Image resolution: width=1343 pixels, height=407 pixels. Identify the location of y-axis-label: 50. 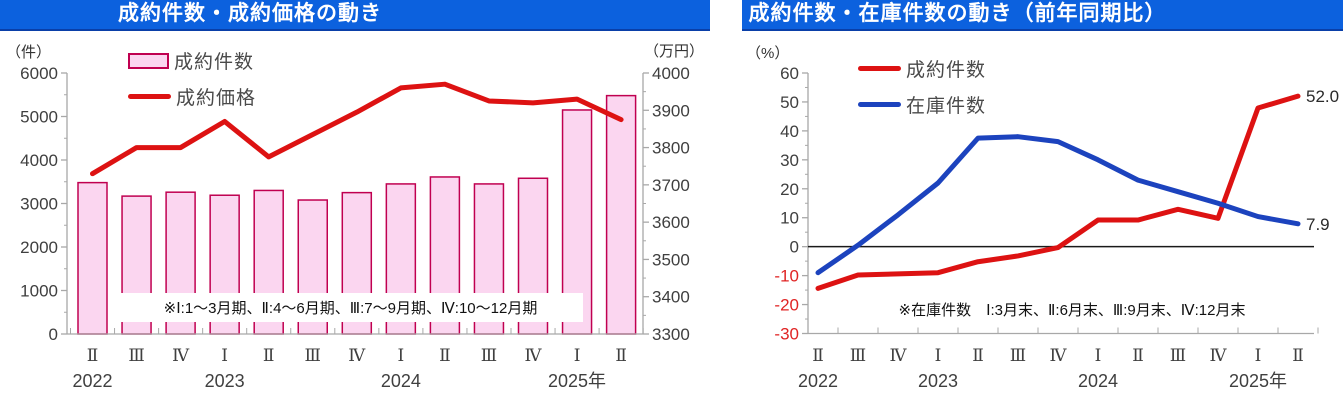
(789, 102).